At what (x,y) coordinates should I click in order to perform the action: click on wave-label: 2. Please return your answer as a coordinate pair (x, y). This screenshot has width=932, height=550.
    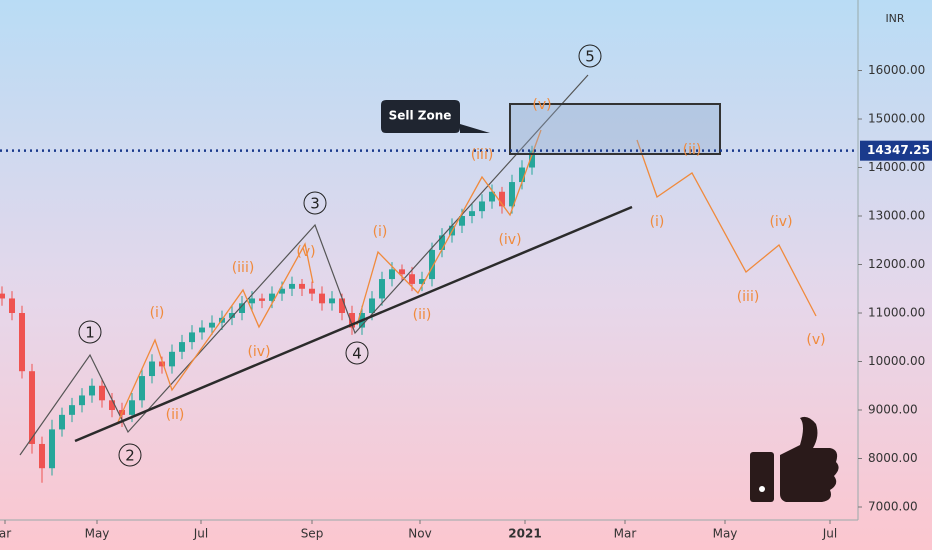
    Looking at the image, I should click on (130, 456).